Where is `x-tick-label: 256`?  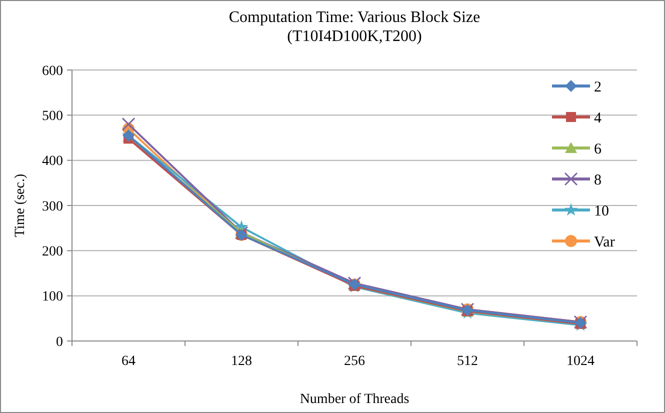 x-tick-label: 256 is located at coordinates (354, 361).